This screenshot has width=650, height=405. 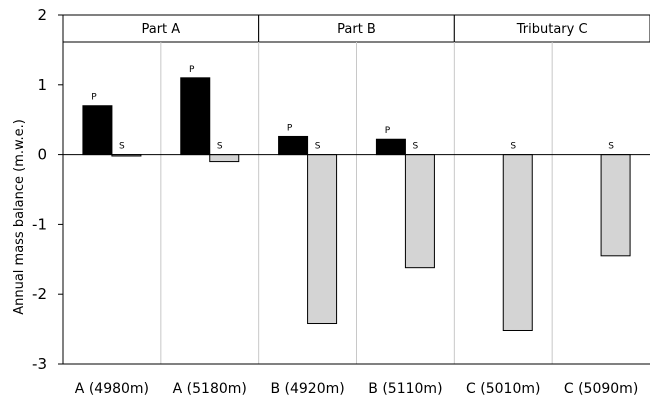 I want to click on x-tick-label: B (4920m), so click(x=307, y=389).